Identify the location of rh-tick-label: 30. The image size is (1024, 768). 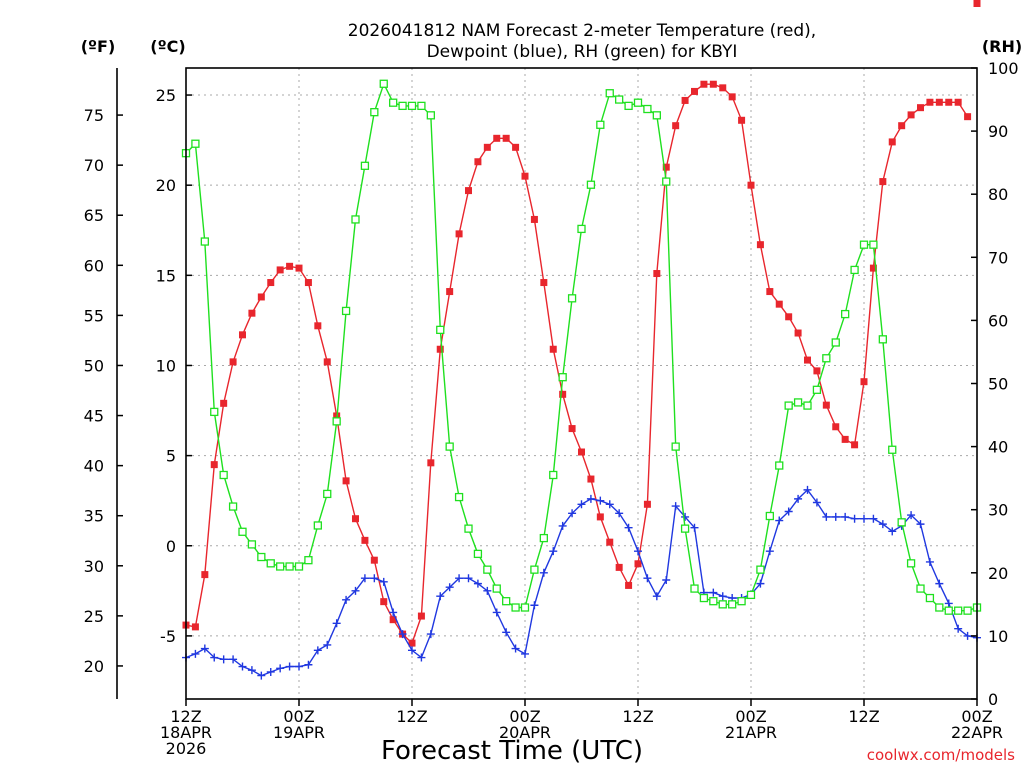
(998, 510).